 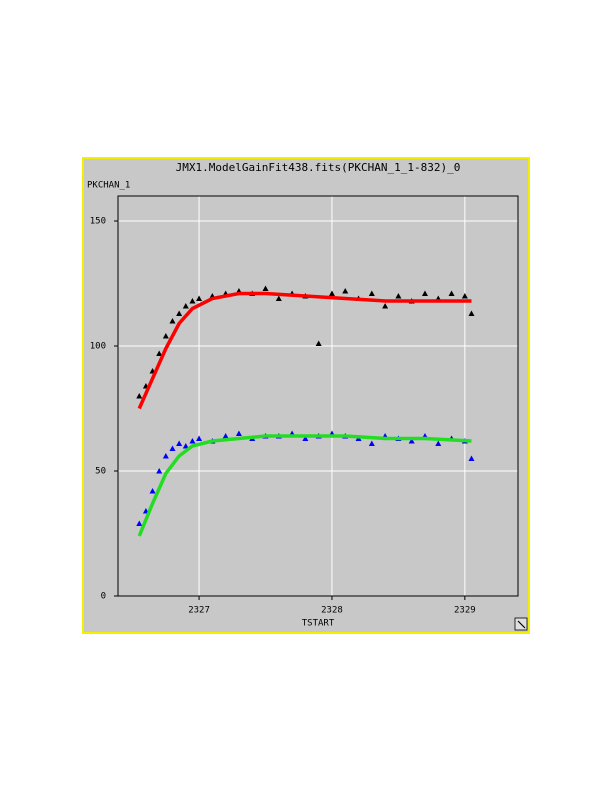 I want to click on resize-icon, so click(x=521, y=624).